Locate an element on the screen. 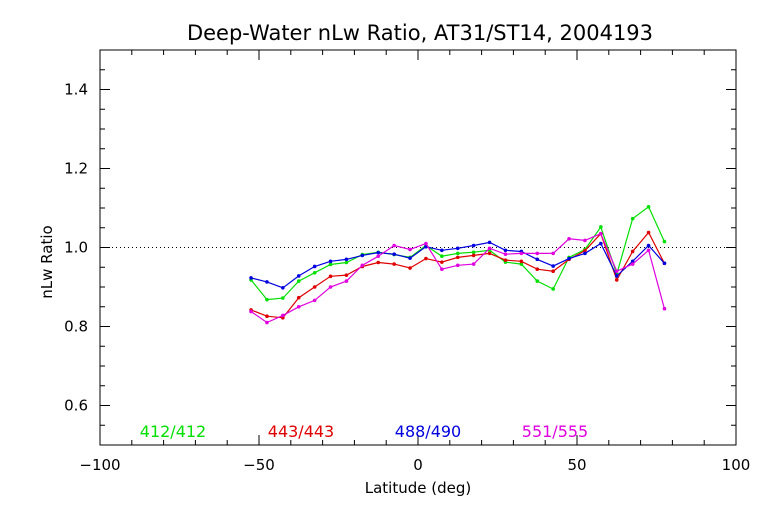  x-tick-label: −50 is located at coordinates (259, 465).